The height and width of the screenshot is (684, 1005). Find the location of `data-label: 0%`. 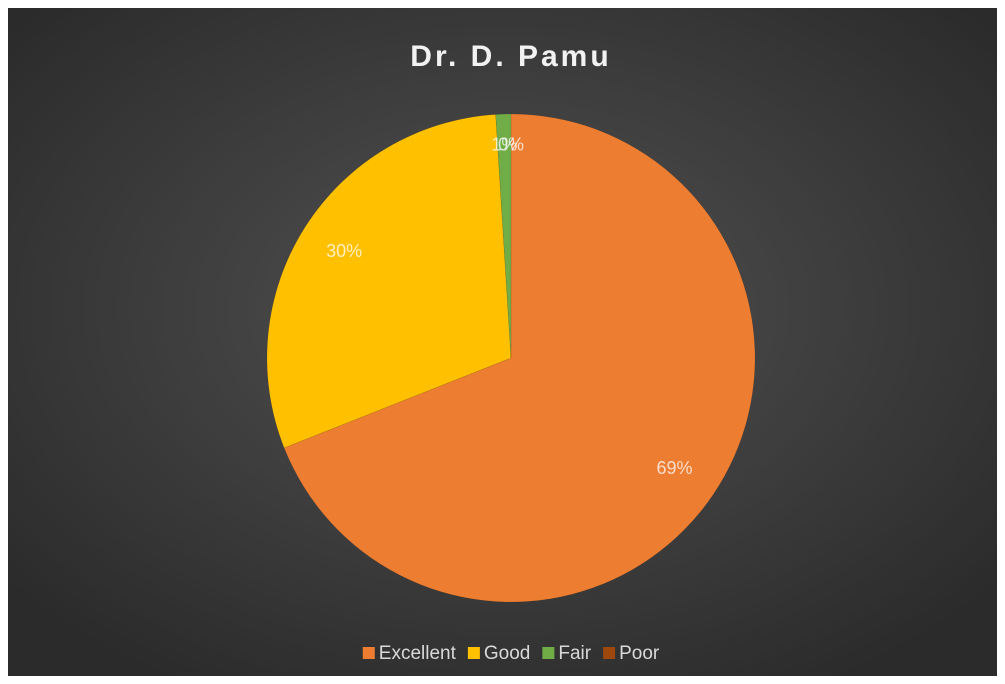

data-label: 0% is located at coordinates (511, 144).